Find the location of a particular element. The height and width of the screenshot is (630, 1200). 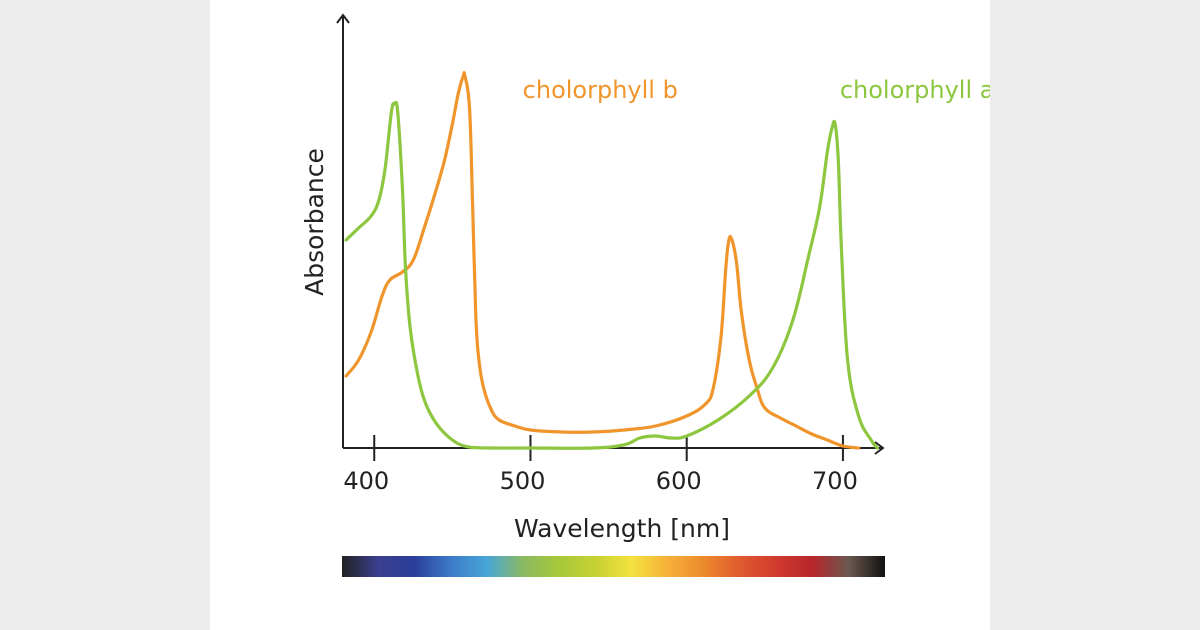

x-tick-label-500: 500 is located at coordinates (523, 481).